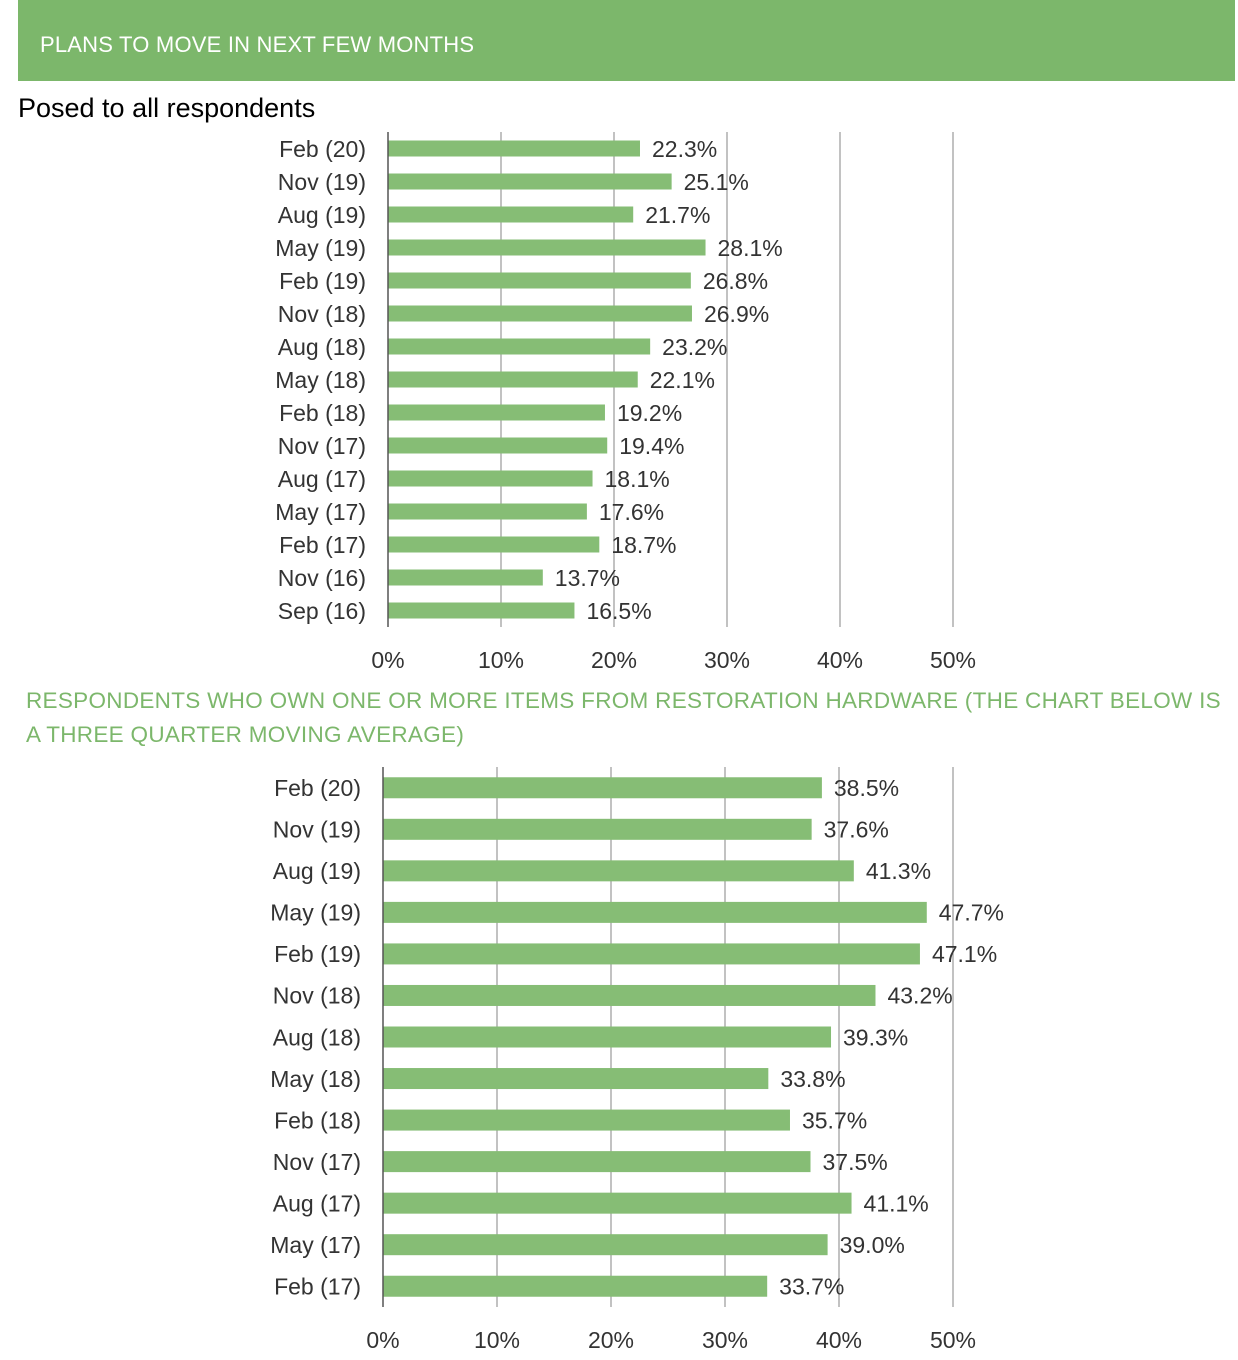 Image resolution: width=1238 pixels, height=1360 pixels. What do you see at coordinates (735, 281) in the screenshot?
I see `data-label: 26.8%` at bounding box center [735, 281].